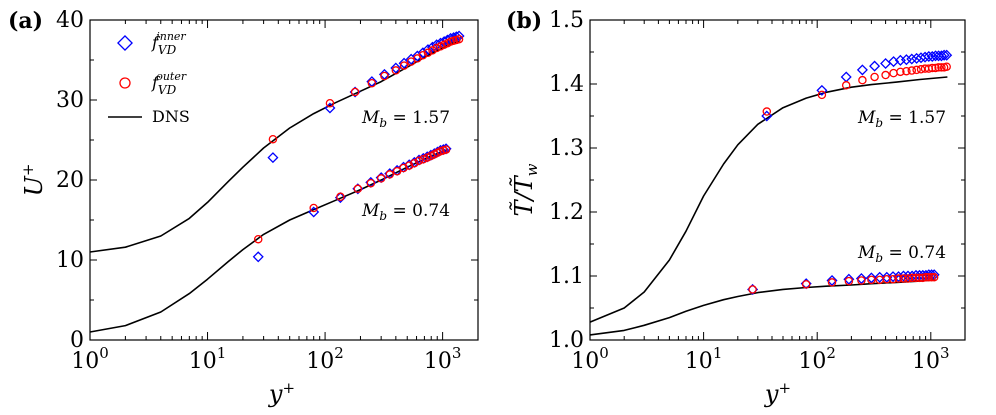 This screenshot has width=996, height=415. Describe the element at coordinates (405, 212) in the screenshot. I see `annotation-mb074-a: Mb = 0.74` at that location.